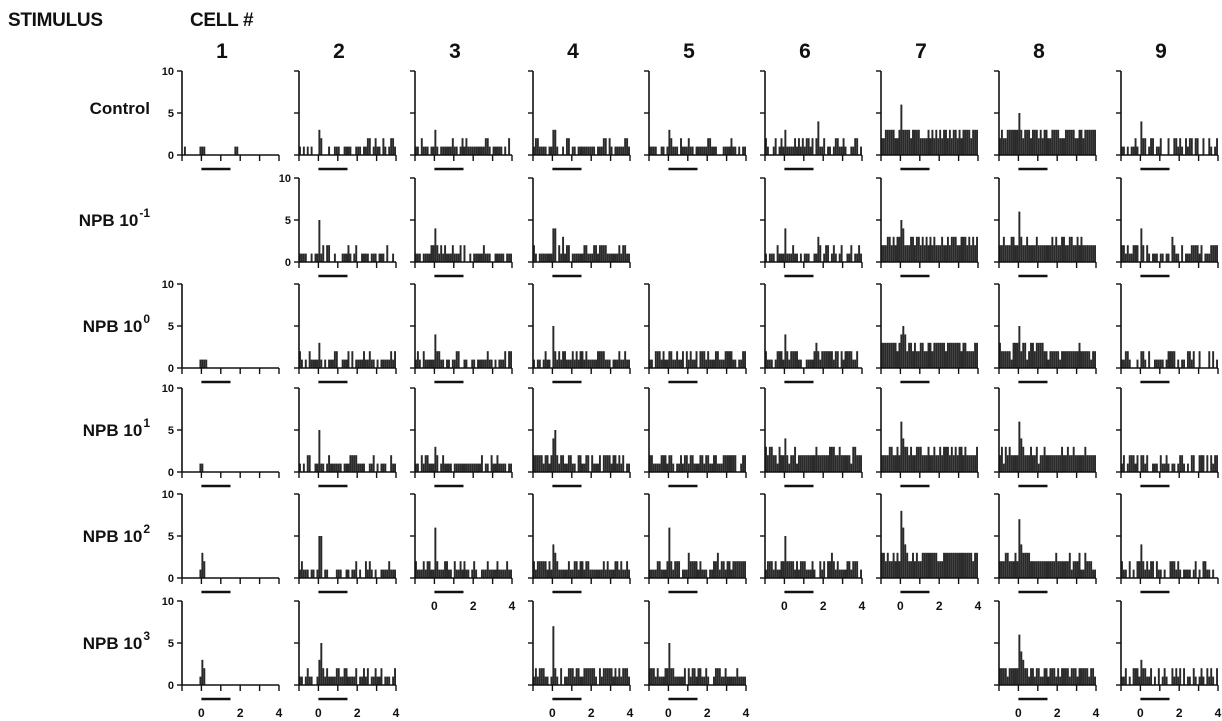 The width and height of the screenshot is (1222, 721). What do you see at coordinates (1167, 120) in the screenshot?
I see `panel-r0-c9` at bounding box center [1167, 120].